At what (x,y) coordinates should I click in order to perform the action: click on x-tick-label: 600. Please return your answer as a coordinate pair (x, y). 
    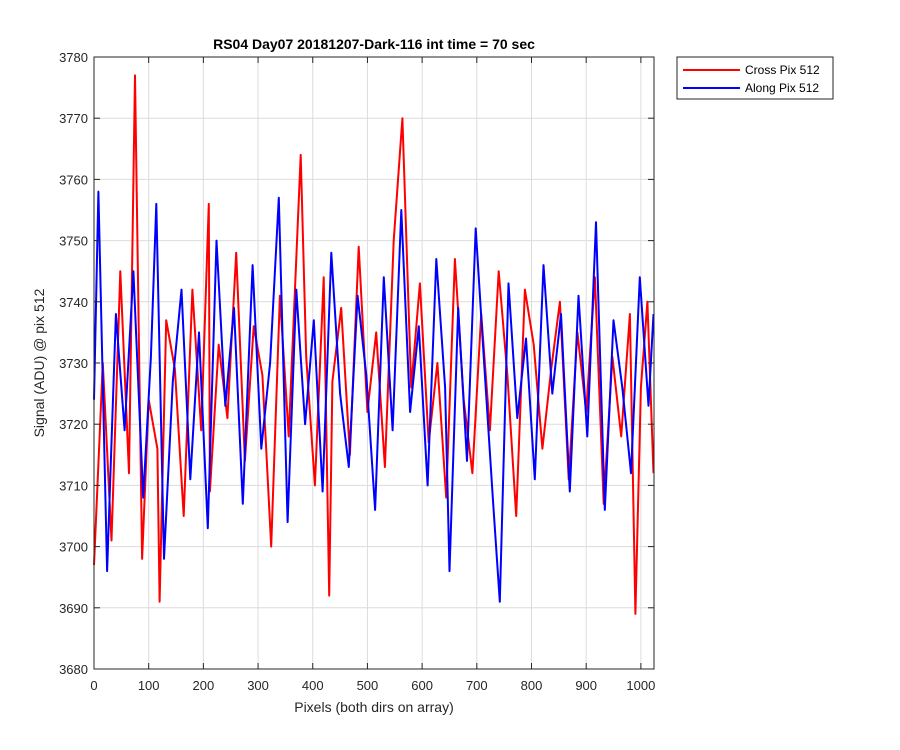
    Looking at the image, I should click on (422, 685).